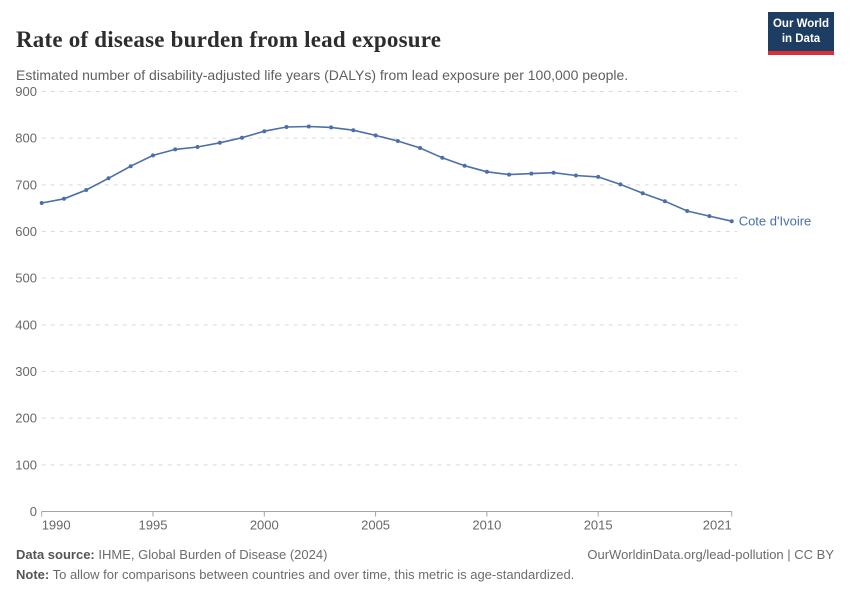 The width and height of the screenshot is (850, 600). What do you see at coordinates (264, 525) in the screenshot?
I see `x-axis-tick-label: 2000` at bounding box center [264, 525].